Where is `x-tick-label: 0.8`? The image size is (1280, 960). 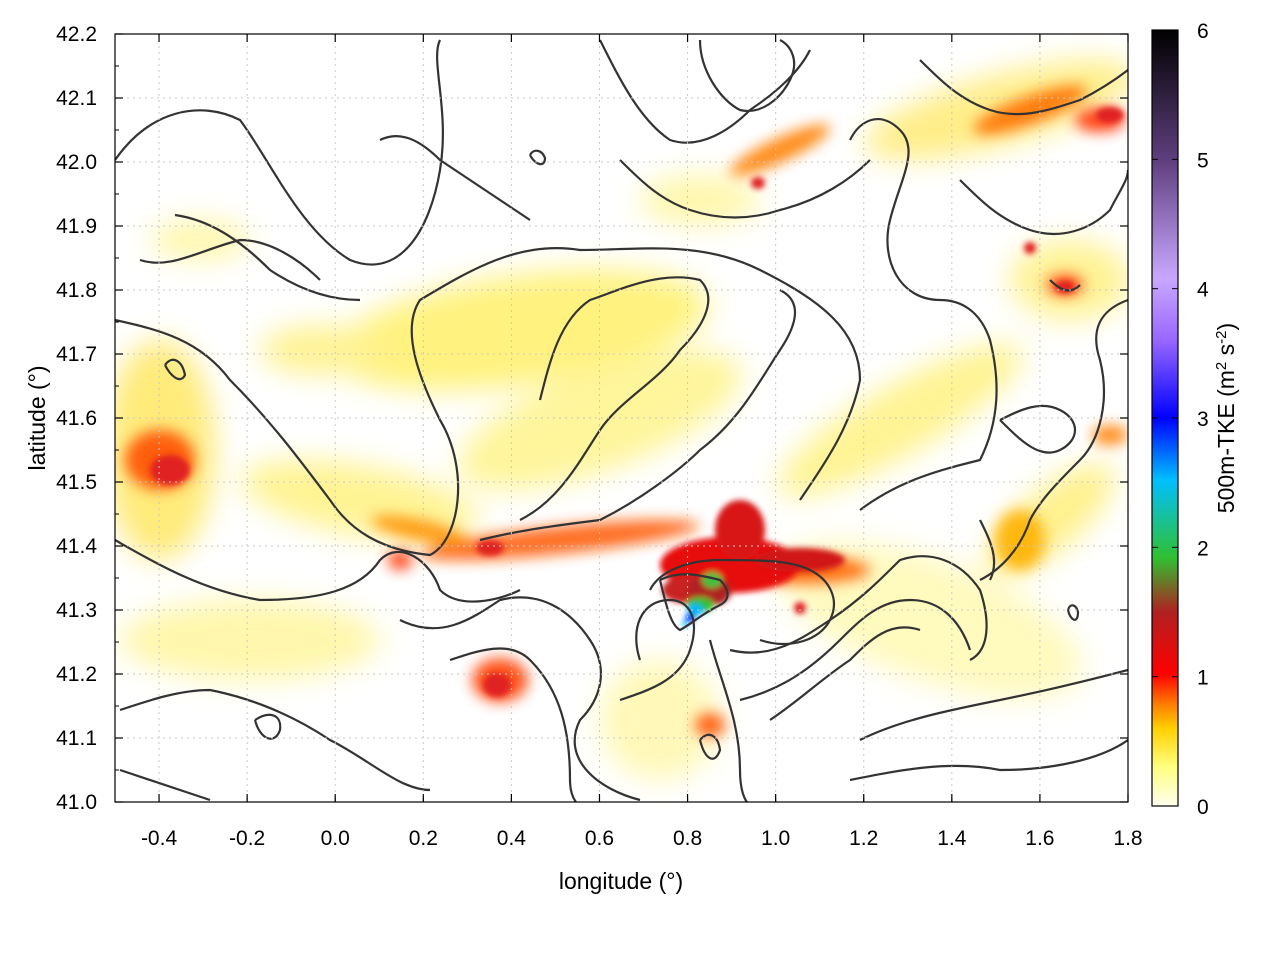
x-tick-label: 0.8 is located at coordinates (687, 838).